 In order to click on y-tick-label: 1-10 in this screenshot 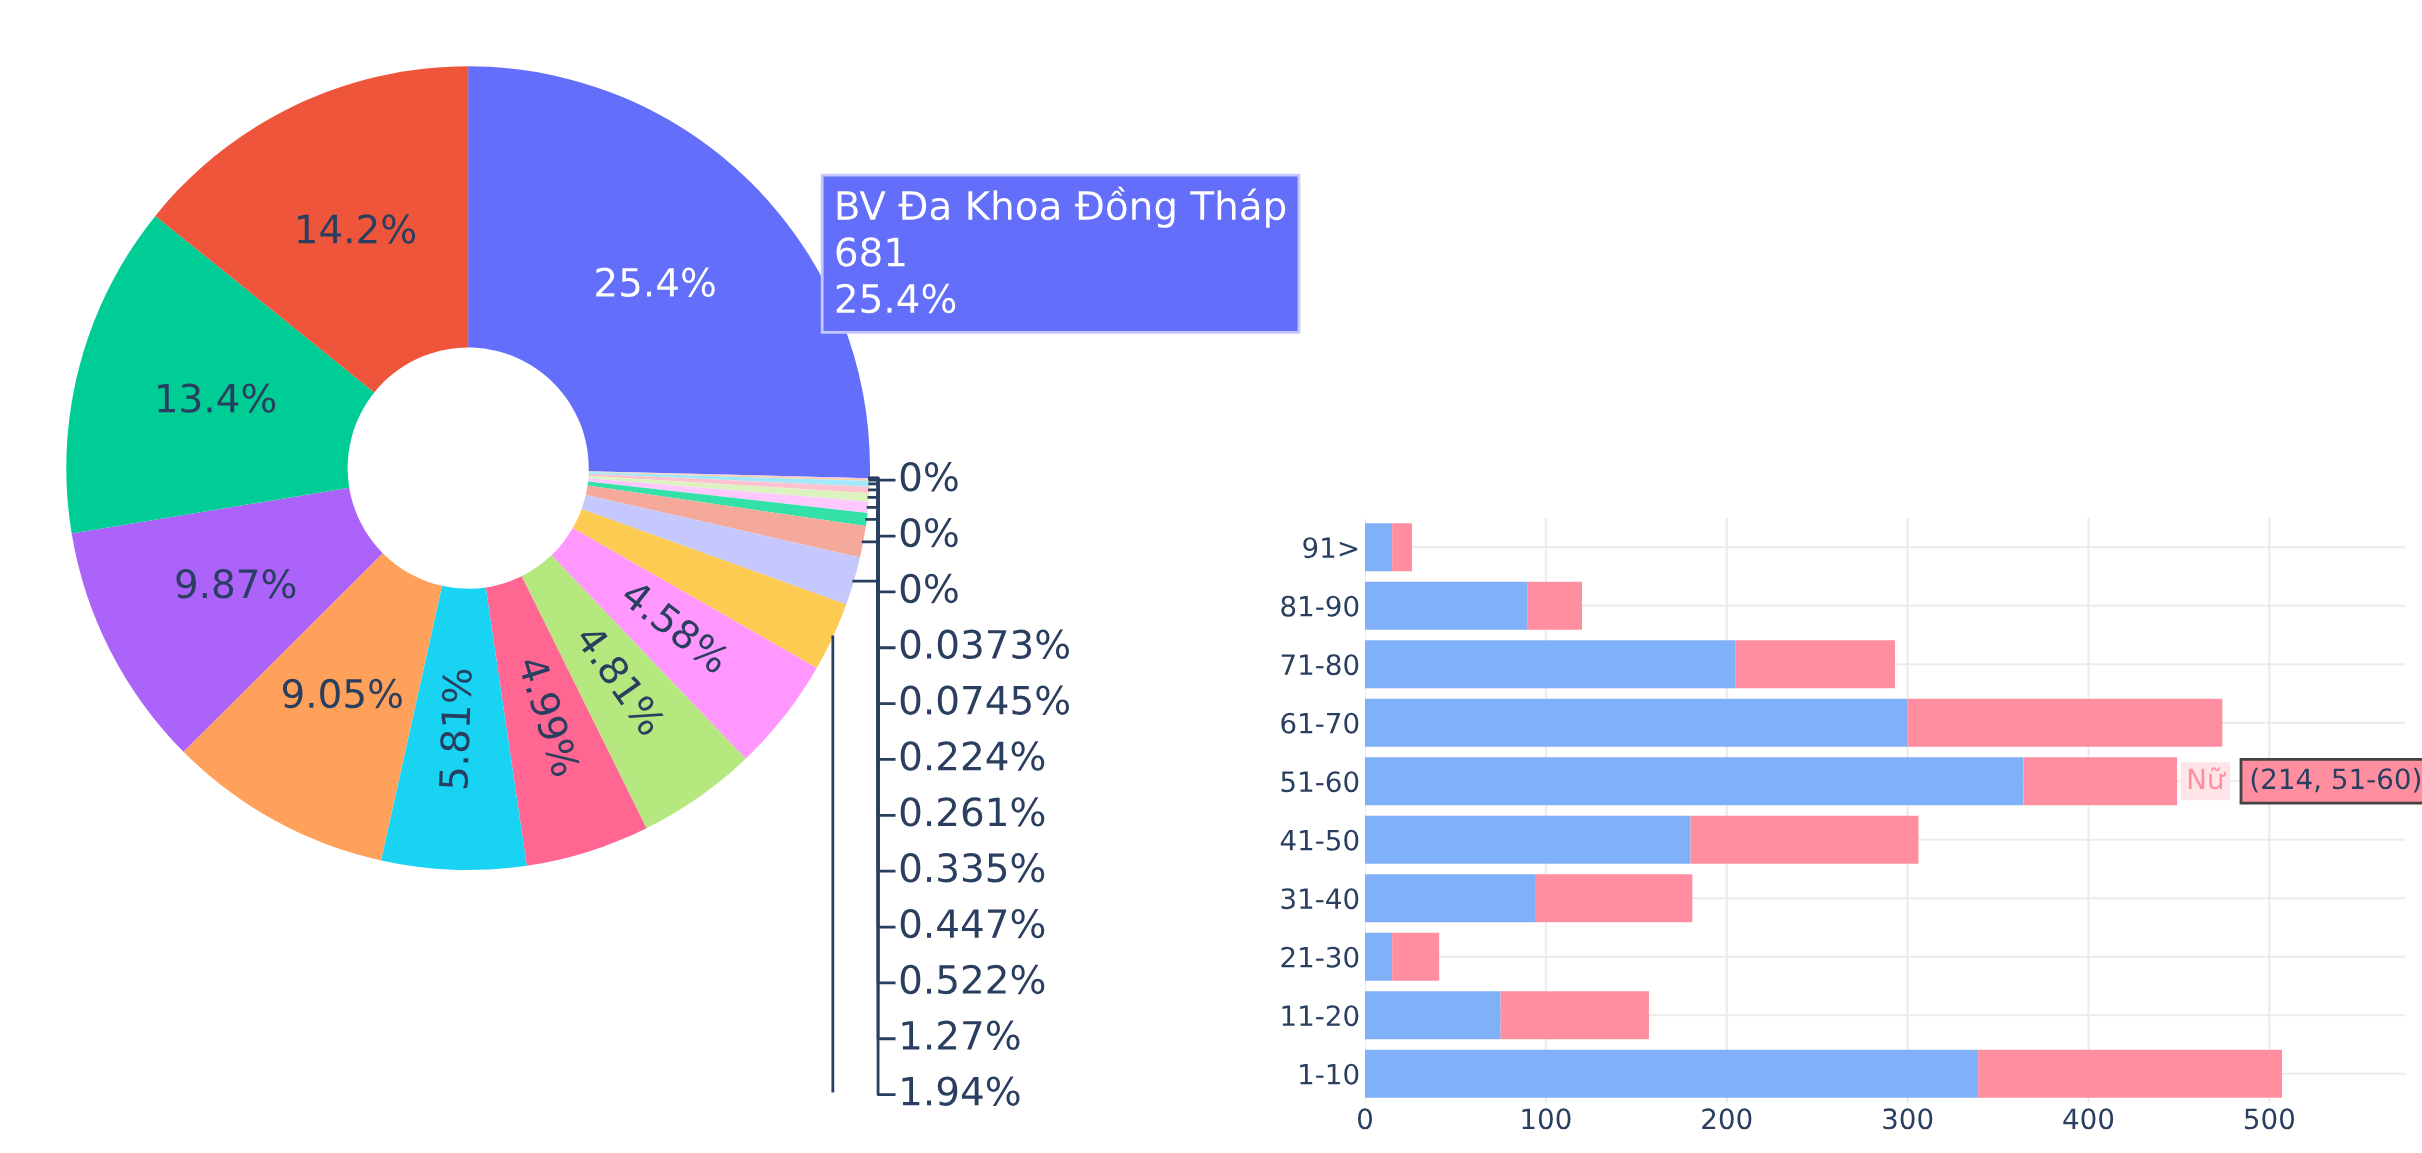, I will do `click(1329, 1074)`.